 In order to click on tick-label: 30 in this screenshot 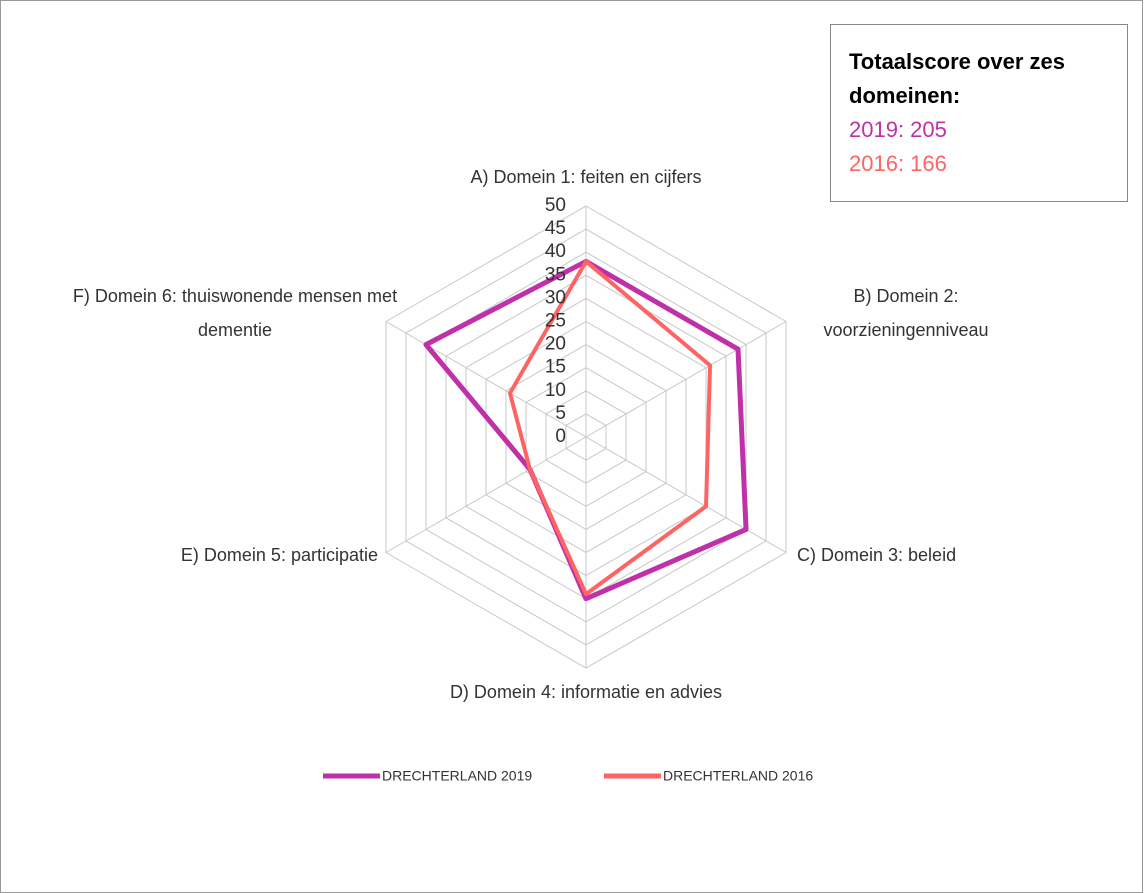, I will do `click(555, 297)`.